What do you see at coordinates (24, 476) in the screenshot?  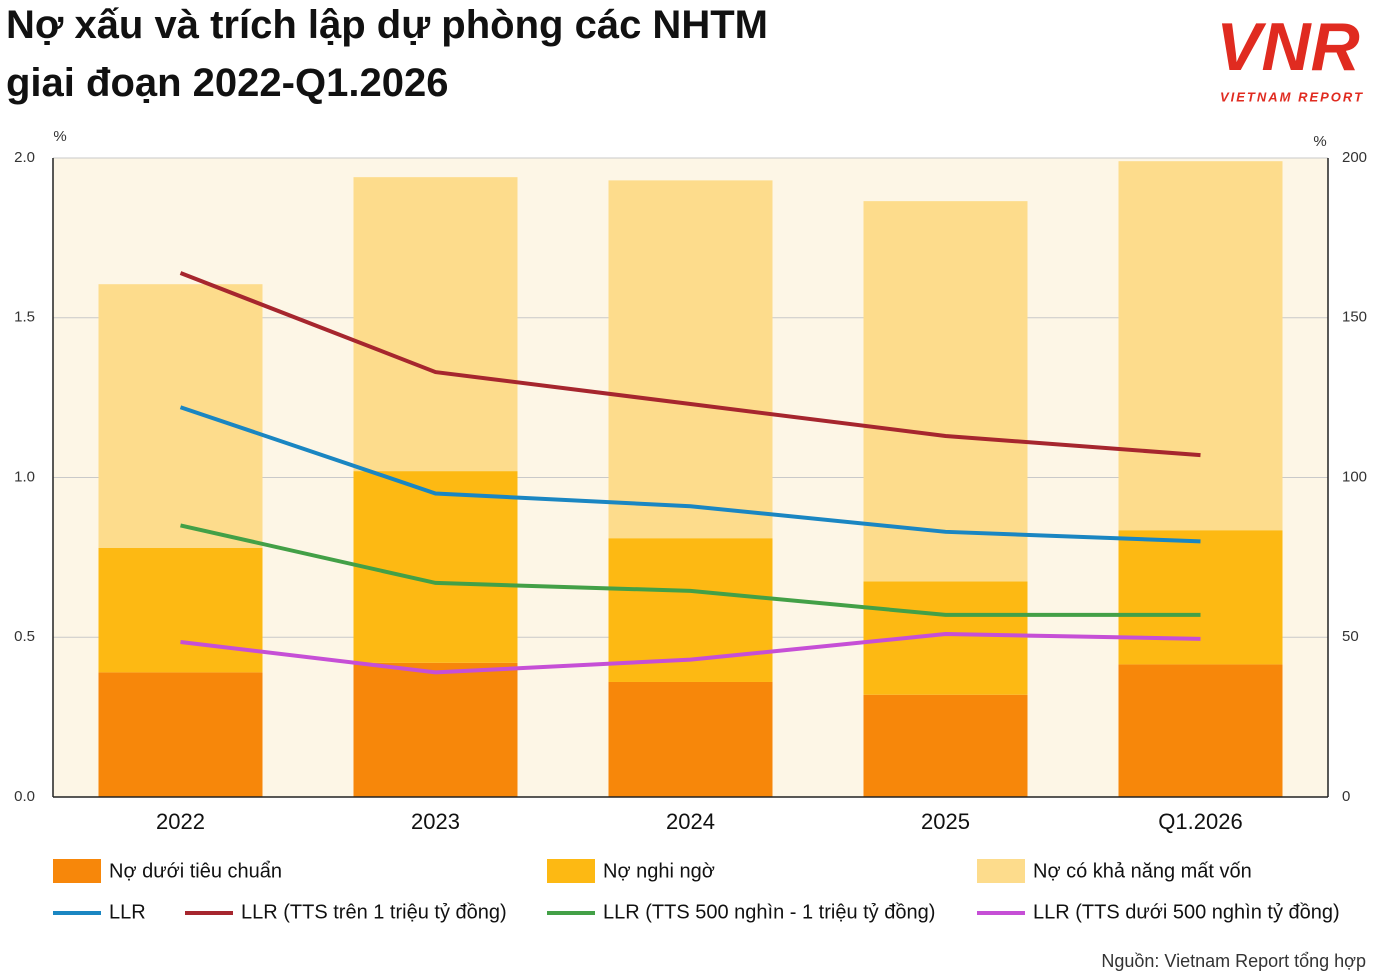 I see `y-tick-label: 1.0` at bounding box center [24, 476].